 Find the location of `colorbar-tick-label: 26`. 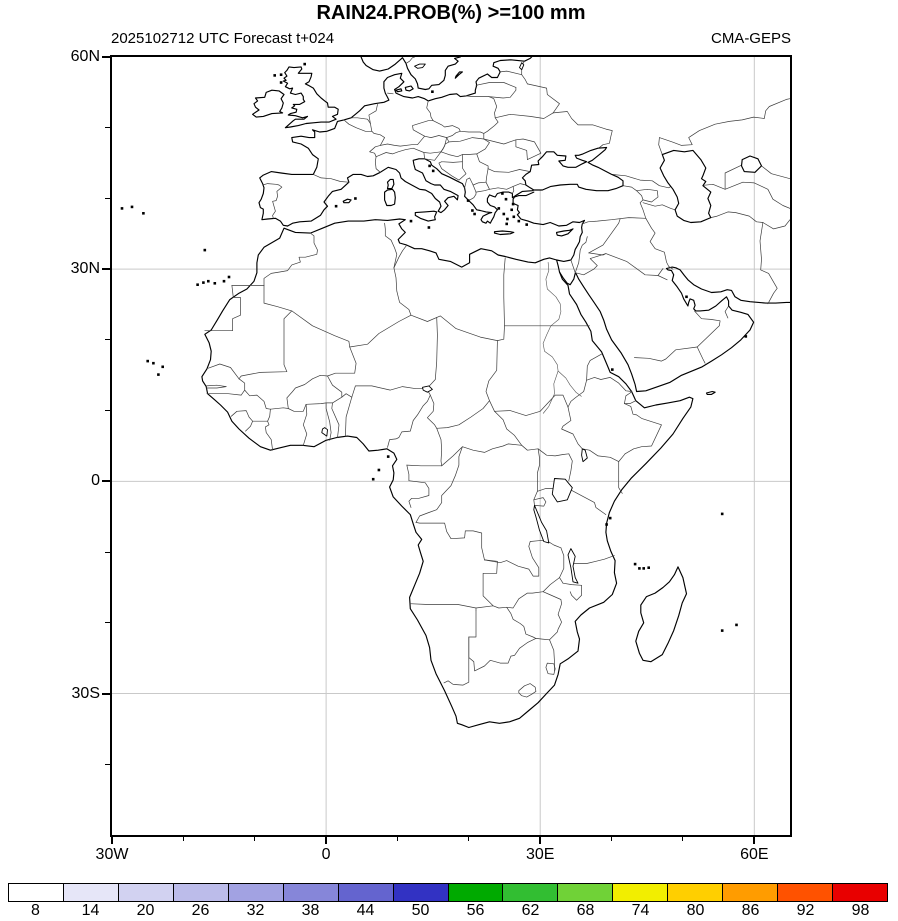

colorbar-tick-label: 26 is located at coordinates (200, 910).